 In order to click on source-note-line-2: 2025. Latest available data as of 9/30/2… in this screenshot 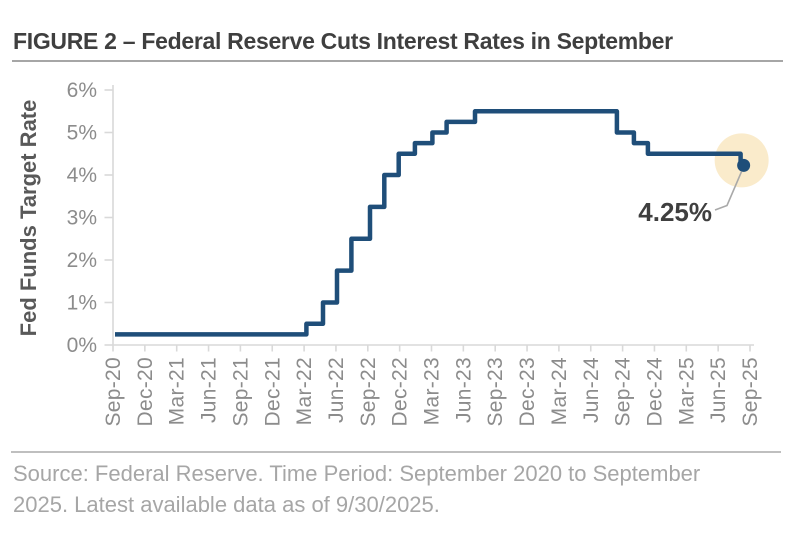, I will do `click(226, 504)`.